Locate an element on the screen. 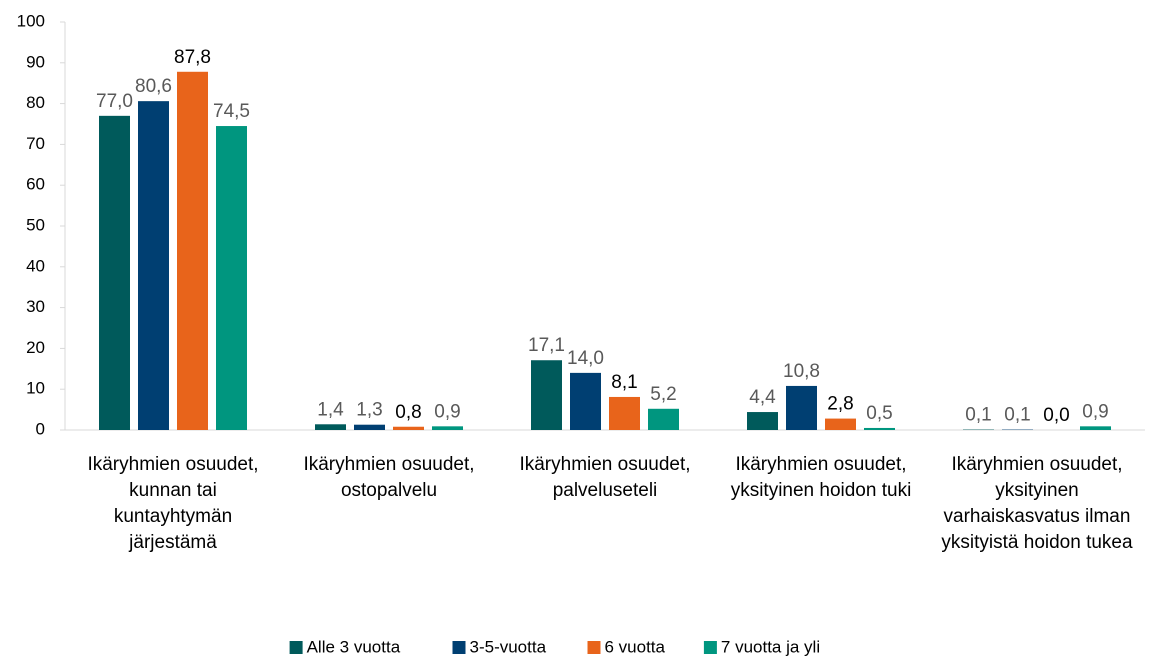 The width and height of the screenshot is (1155, 660). data-label: 77,0 is located at coordinates (114, 101).